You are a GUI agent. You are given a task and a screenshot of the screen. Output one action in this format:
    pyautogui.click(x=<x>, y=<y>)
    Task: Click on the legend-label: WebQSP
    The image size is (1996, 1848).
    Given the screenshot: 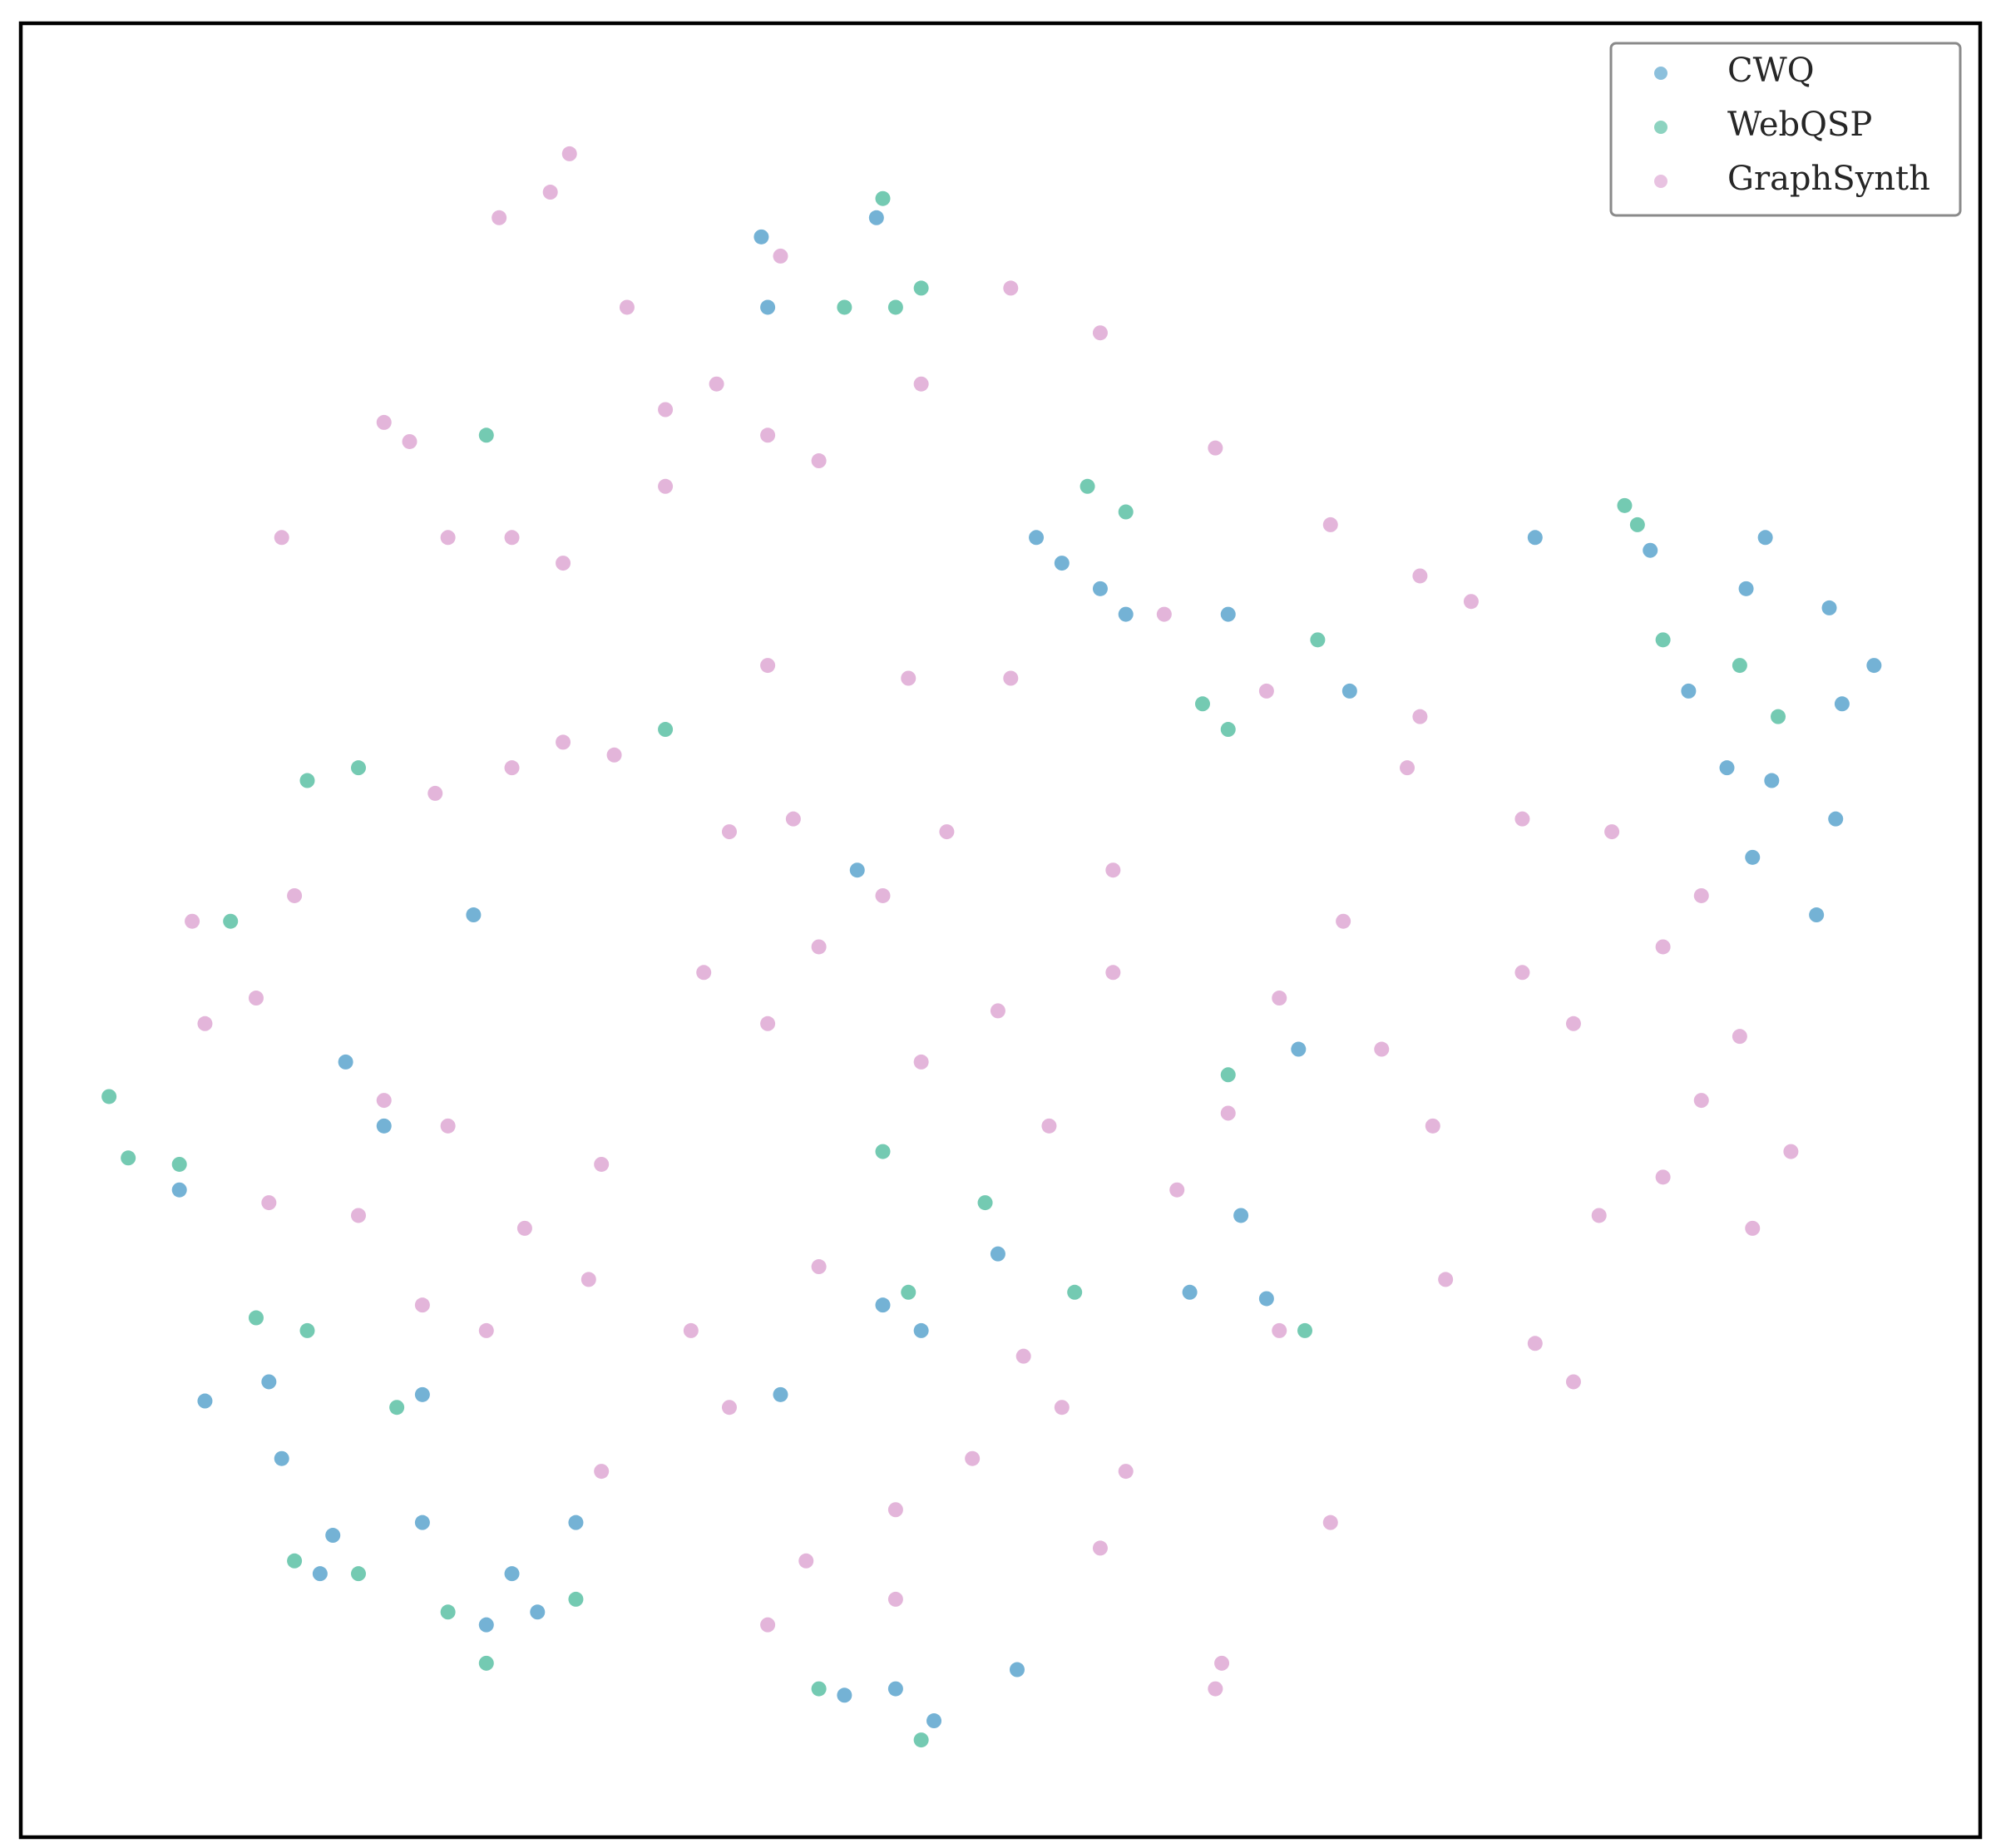 What is the action you would take?
    pyautogui.click(x=1799, y=125)
    